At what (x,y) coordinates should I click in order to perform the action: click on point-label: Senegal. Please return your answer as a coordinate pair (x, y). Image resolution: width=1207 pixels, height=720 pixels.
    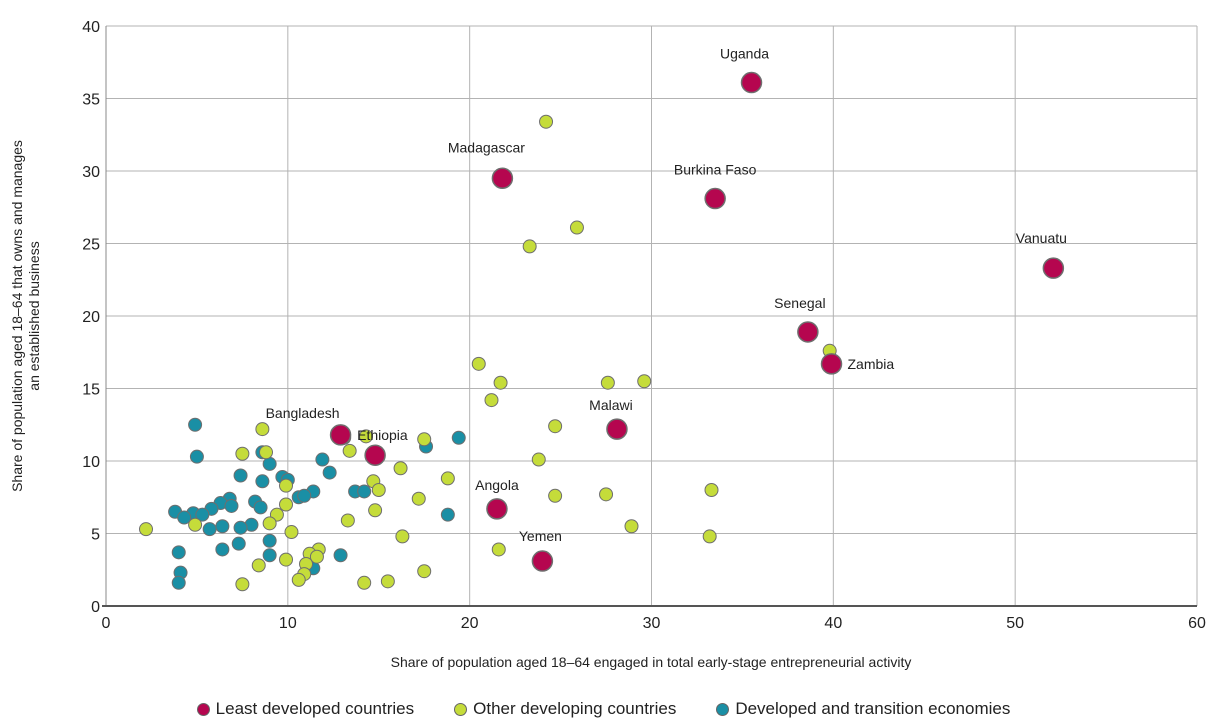
    Looking at the image, I should click on (799, 303).